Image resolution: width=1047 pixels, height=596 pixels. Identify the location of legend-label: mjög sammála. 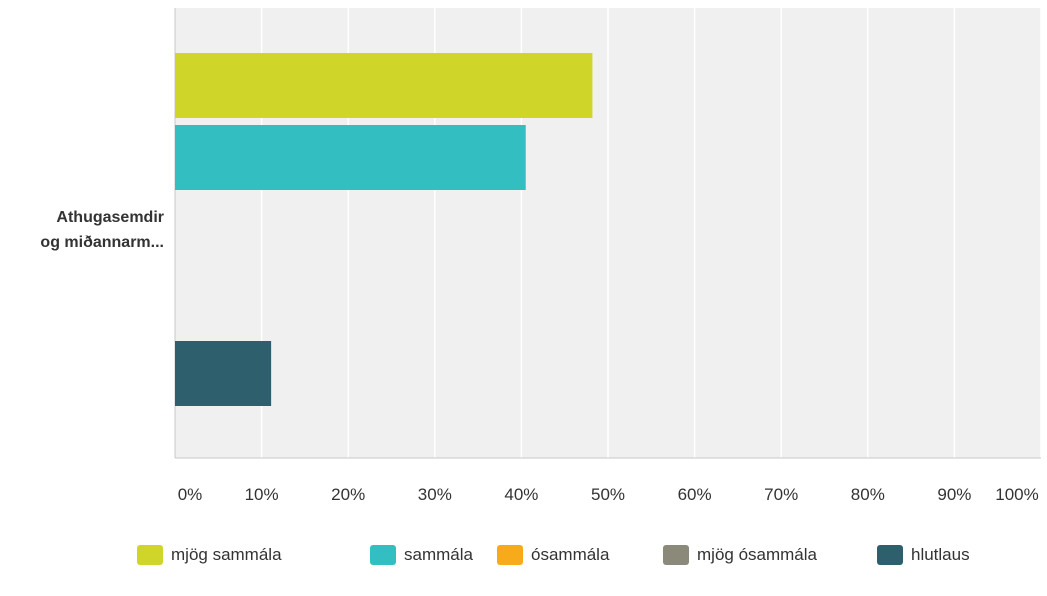
(226, 554).